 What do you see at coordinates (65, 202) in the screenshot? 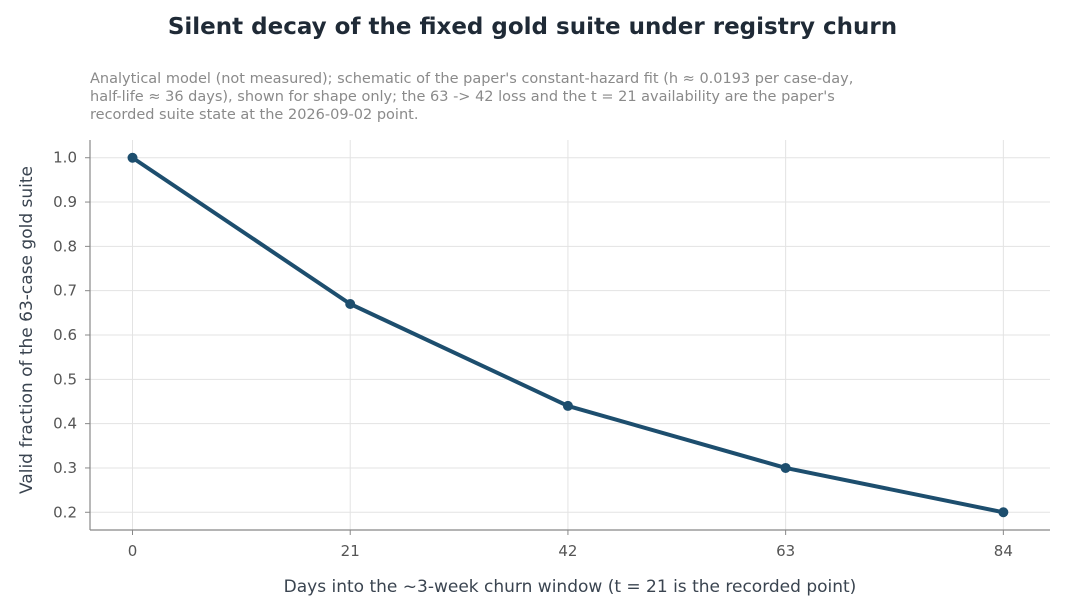
I see `y-tick-label: 0.9` at bounding box center [65, 202].